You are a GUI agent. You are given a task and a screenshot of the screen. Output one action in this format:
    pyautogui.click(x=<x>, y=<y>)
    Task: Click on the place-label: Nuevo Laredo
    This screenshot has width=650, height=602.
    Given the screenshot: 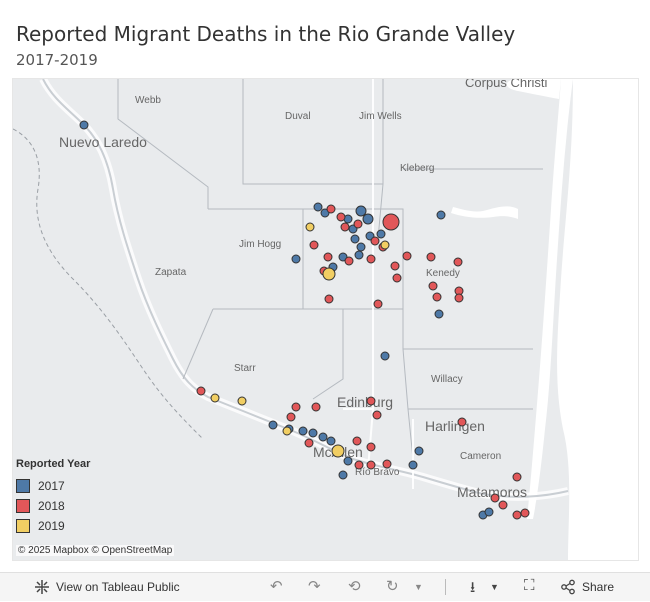 What is the action you would take?
    pyautogui.click(x=103, y=142)
    